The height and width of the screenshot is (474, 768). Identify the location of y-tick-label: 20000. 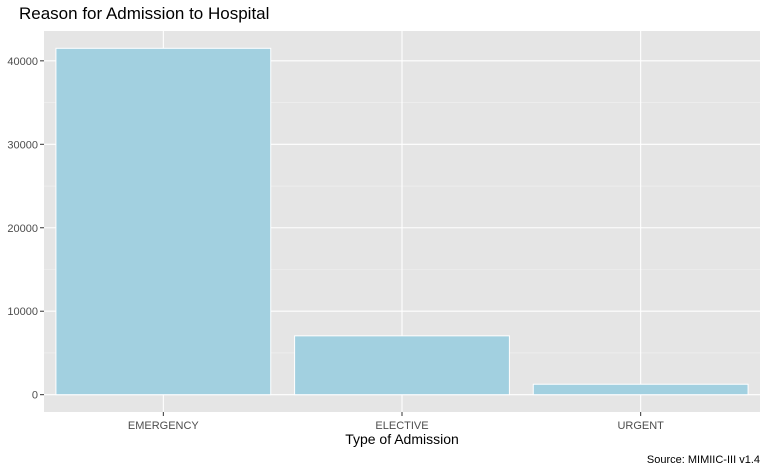
(22, 229).